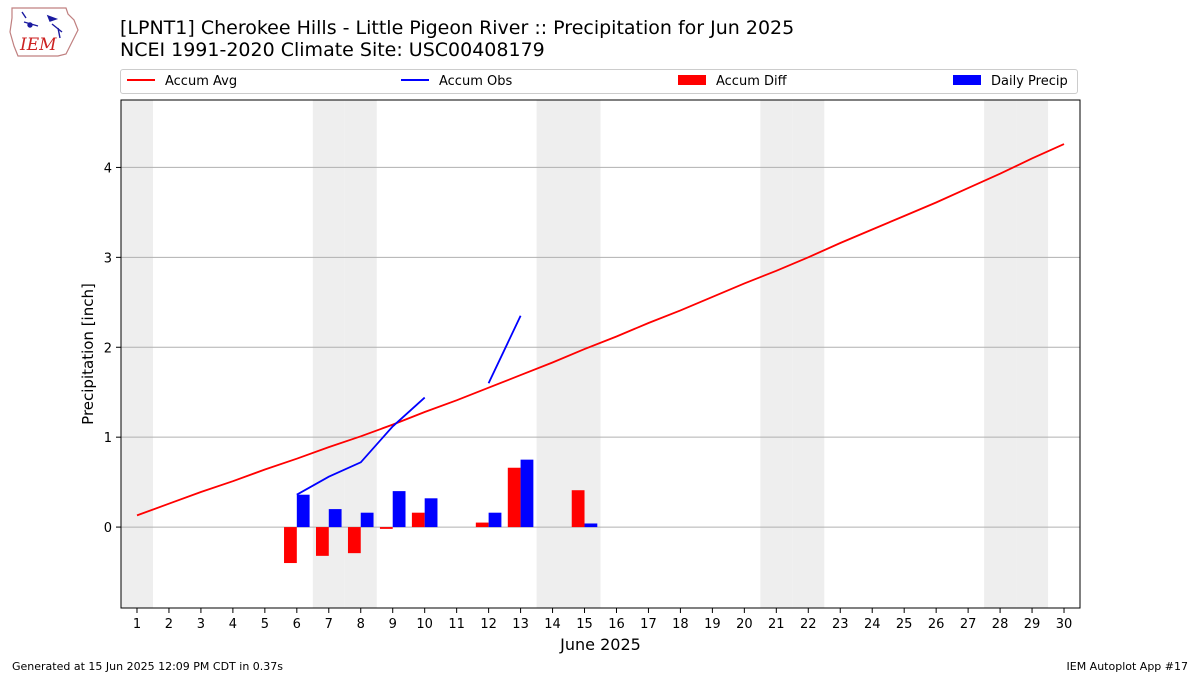 The image size is (1200, 675). I want to click on legend-item-accum-diff: Accum Diff, so click(732, 81).